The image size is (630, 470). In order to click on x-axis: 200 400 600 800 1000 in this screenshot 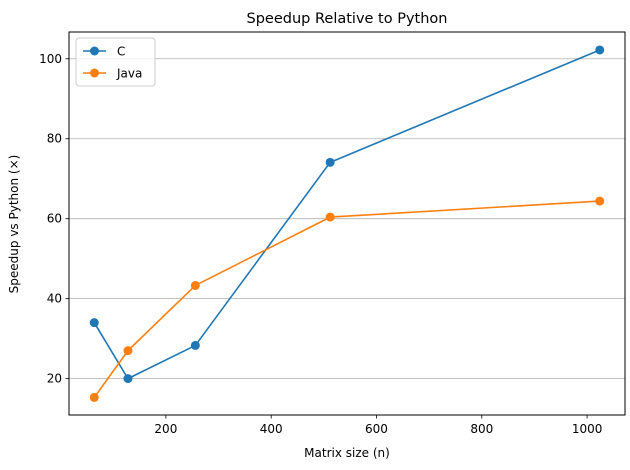, I will do `click(378, 425)`.